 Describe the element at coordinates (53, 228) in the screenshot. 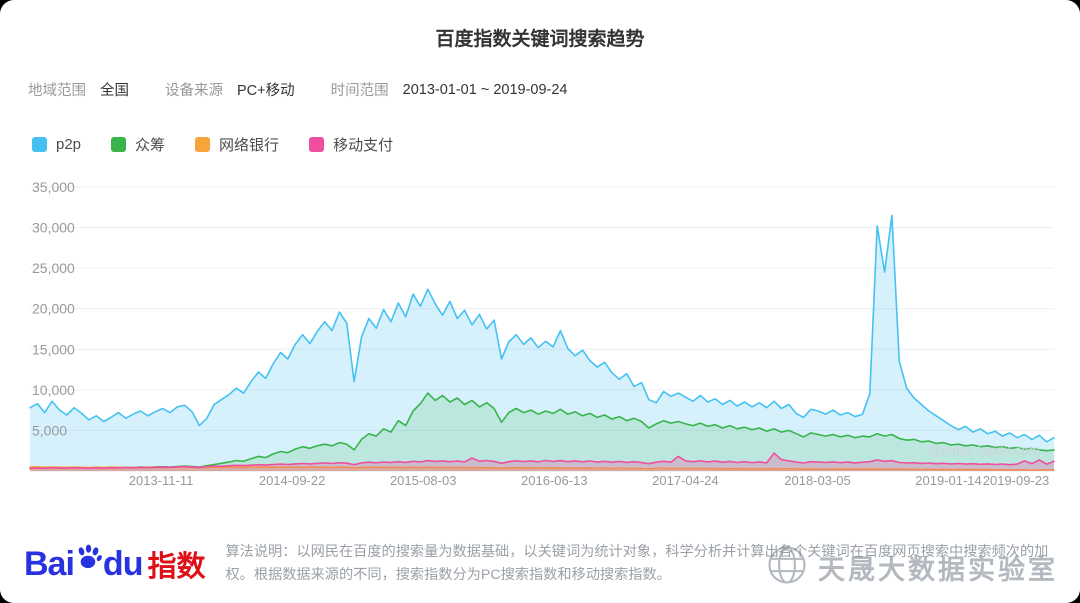

I see `y-tick-label: 30,000` at that location.